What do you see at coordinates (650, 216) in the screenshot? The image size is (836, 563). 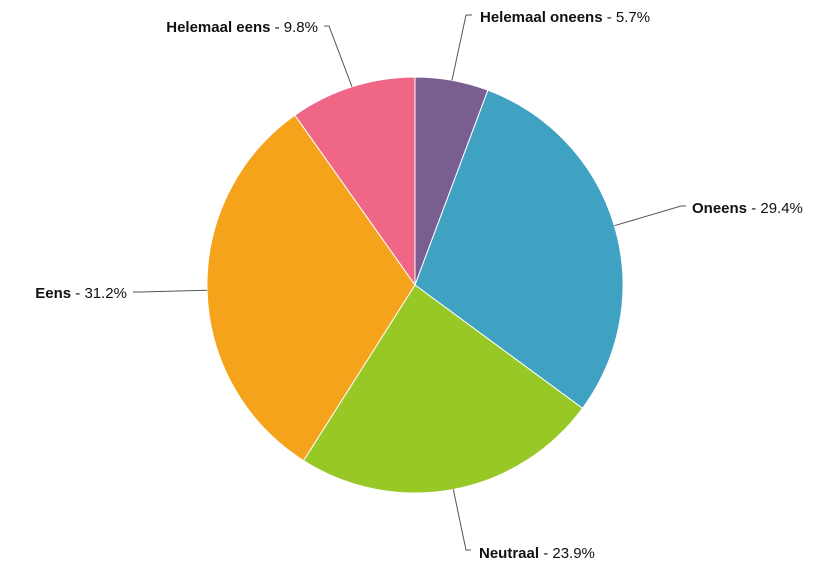 I see `leader-line-oneens` at bounding box center [650, 216].